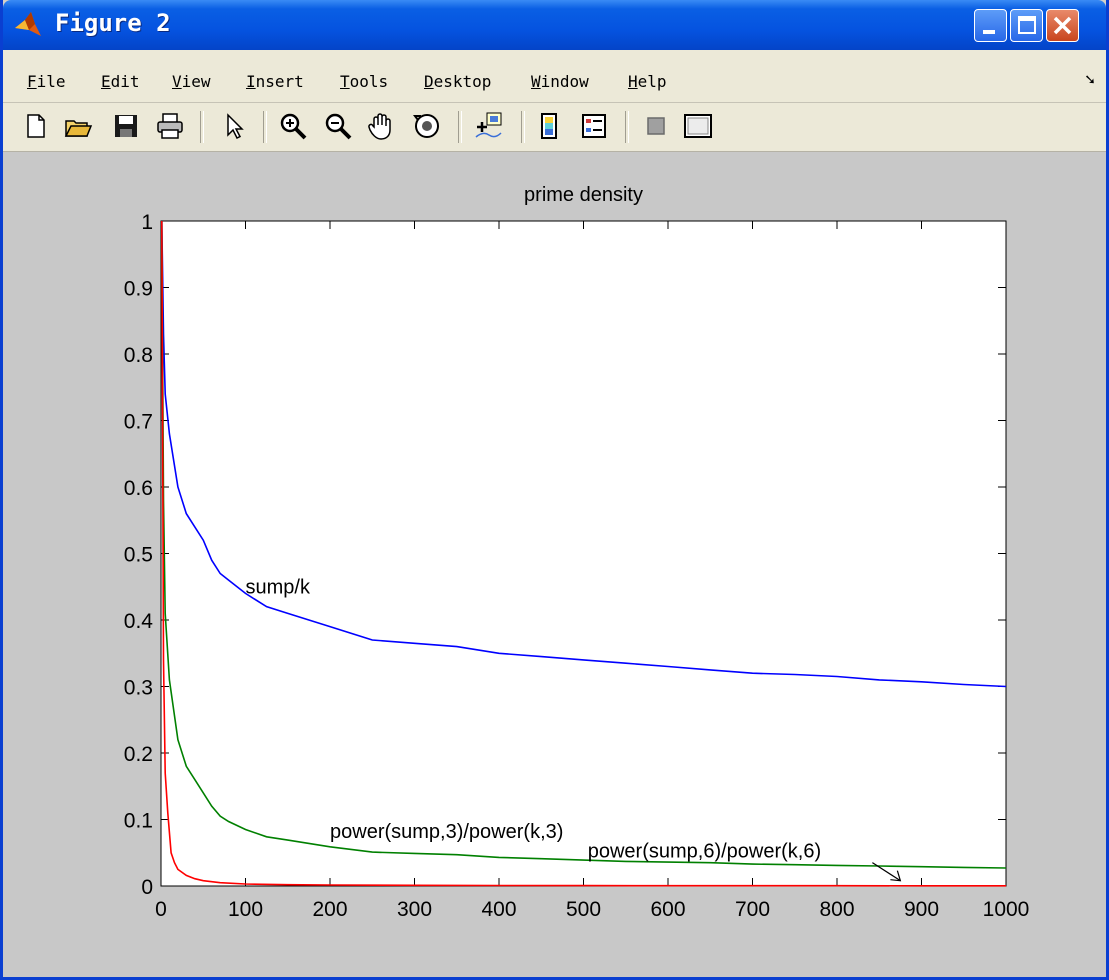 The image size is (1109, 980). I want to click on menu-desktop: Desktop, so click(458, 81).